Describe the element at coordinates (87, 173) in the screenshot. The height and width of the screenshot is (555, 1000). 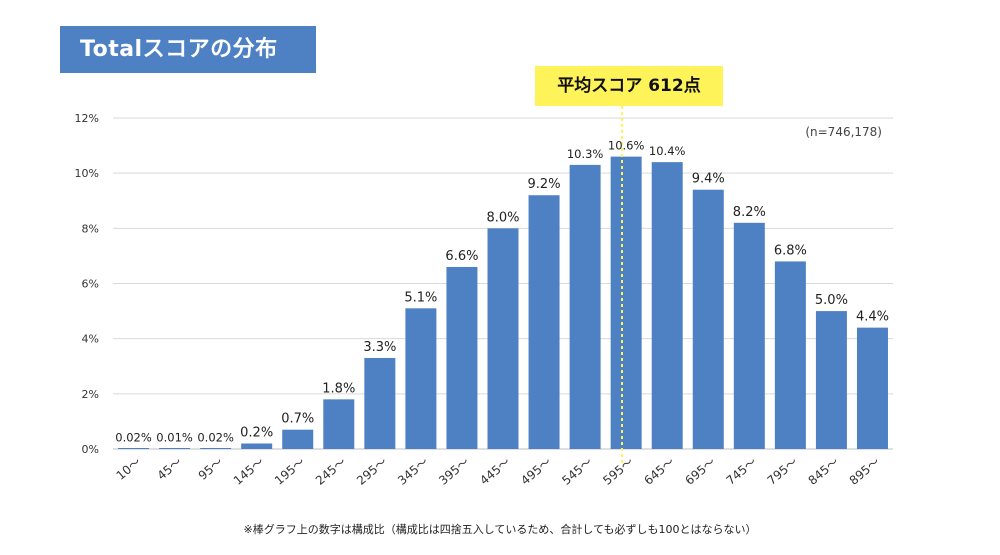
I see `y-tick-label: 10%` at that location.